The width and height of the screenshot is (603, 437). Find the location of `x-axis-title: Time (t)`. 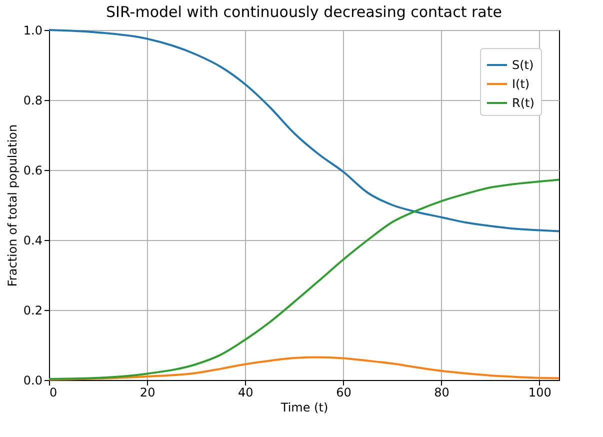

x-axis-title: Time (t) is located at coordinates (304, 407).